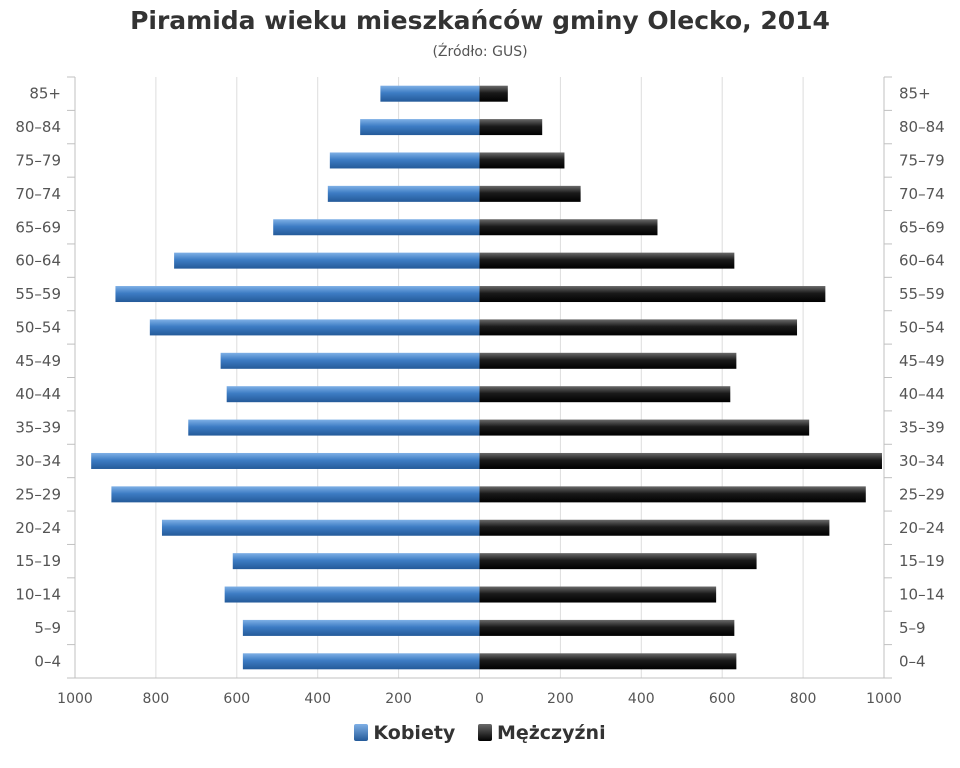 This screenshot has width=960, height=768. What do you see at coordinates (38, 528) in the screenshot?
I see `y-tick-label-left: 20–24` at bounding box center [38, 528].